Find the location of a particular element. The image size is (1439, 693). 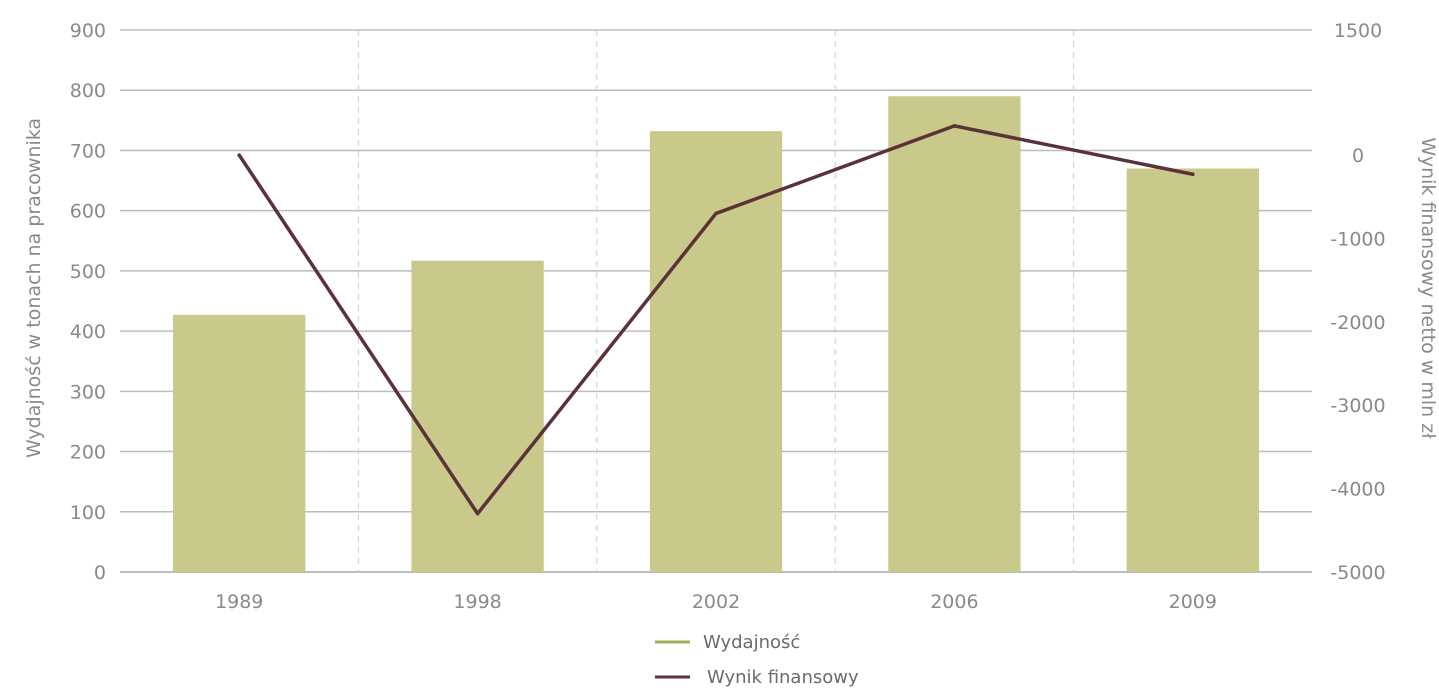

right-tick-label: -3000 is located at coordinates (1357, 406).